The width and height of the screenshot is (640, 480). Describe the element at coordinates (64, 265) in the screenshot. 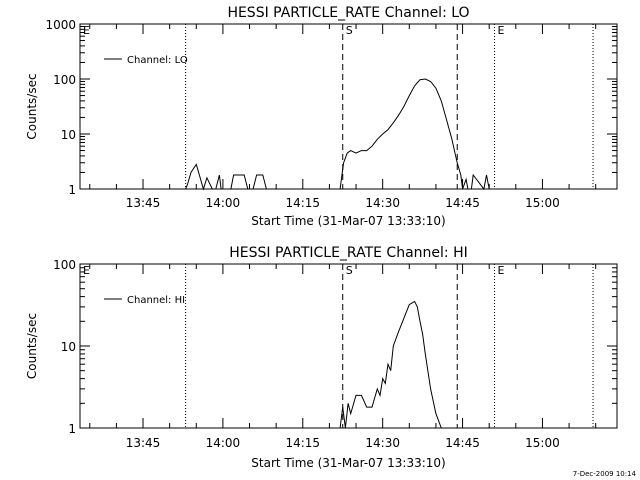

I see `y-tick-label-hi: 100` at that location.